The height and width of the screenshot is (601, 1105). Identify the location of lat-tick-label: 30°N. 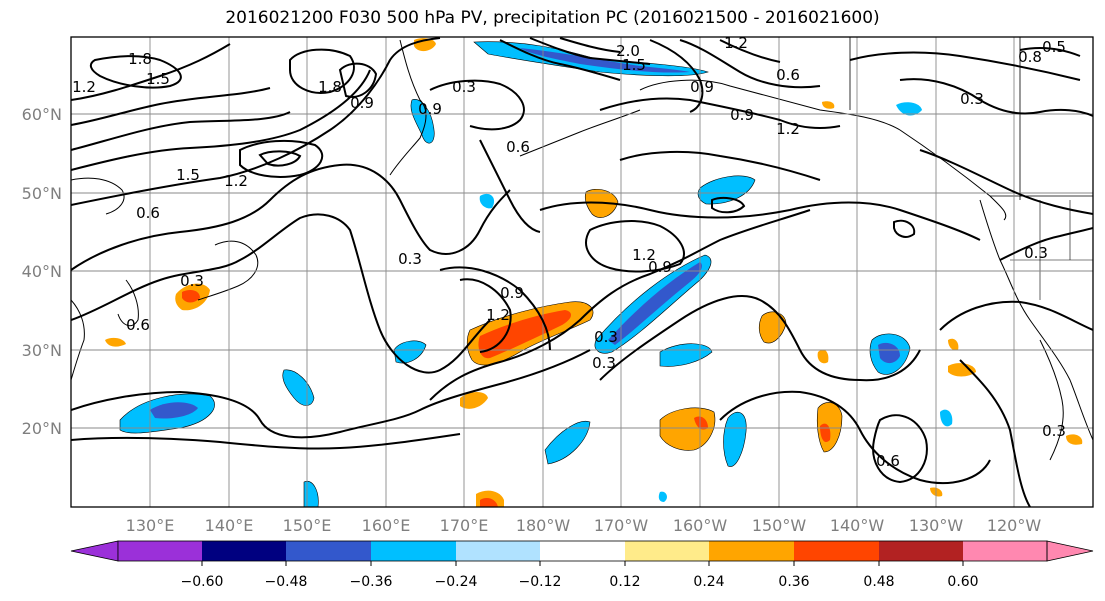
(42, 350).